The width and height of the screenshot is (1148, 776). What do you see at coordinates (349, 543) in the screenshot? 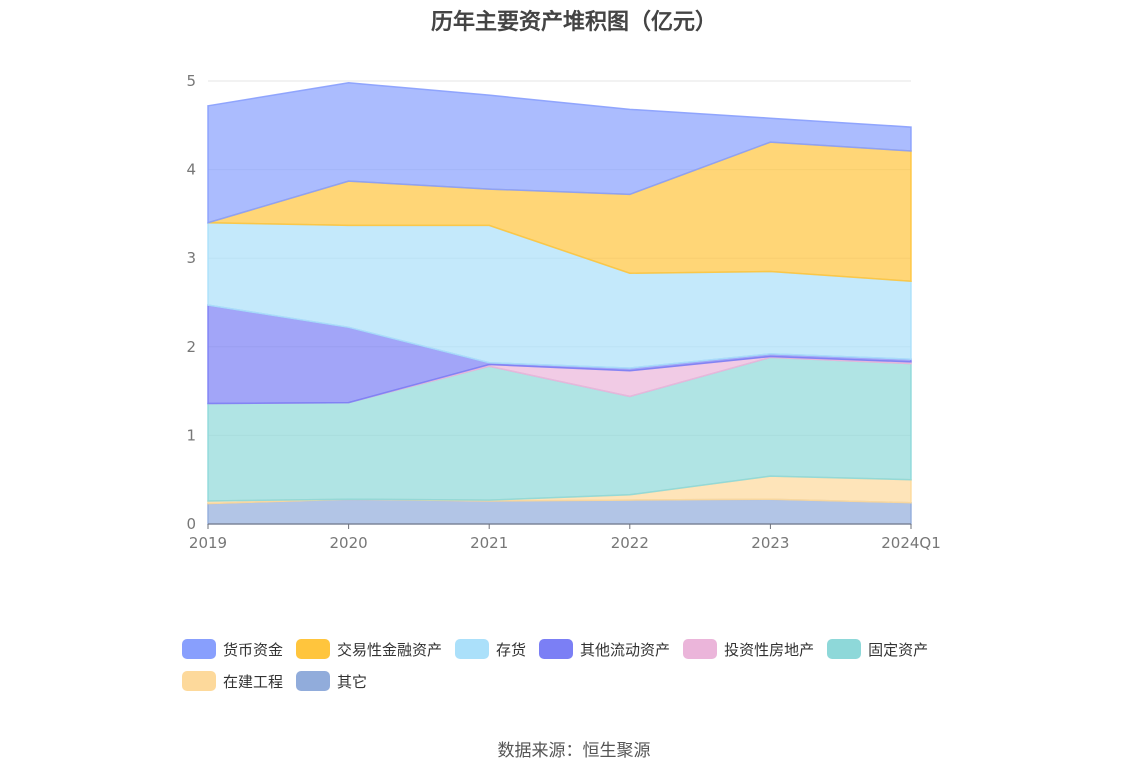
I see `x-tick-label: 2020` at bounding box center [349, 543].